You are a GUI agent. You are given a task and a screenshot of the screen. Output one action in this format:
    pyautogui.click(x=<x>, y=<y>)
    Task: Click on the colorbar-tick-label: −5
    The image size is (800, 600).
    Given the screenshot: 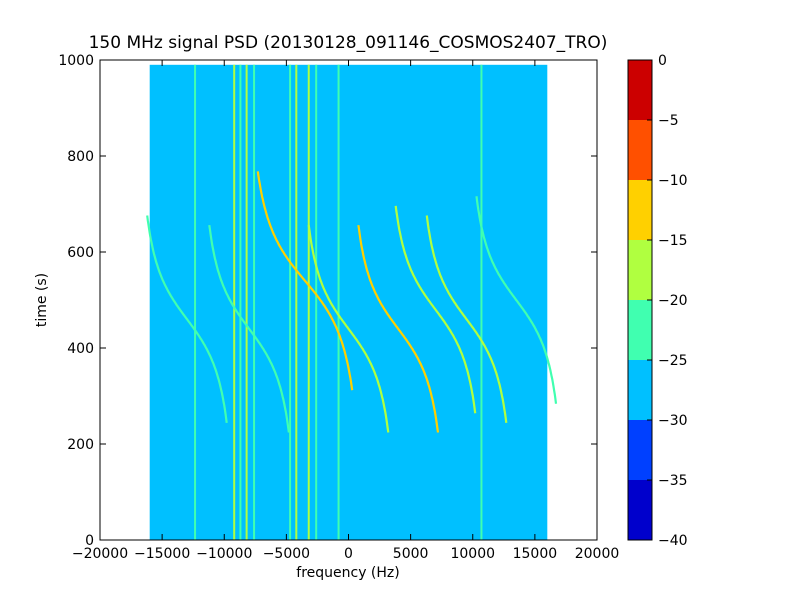 What is the action you would take?
    pyautogui.click(x=668, y=121)
    